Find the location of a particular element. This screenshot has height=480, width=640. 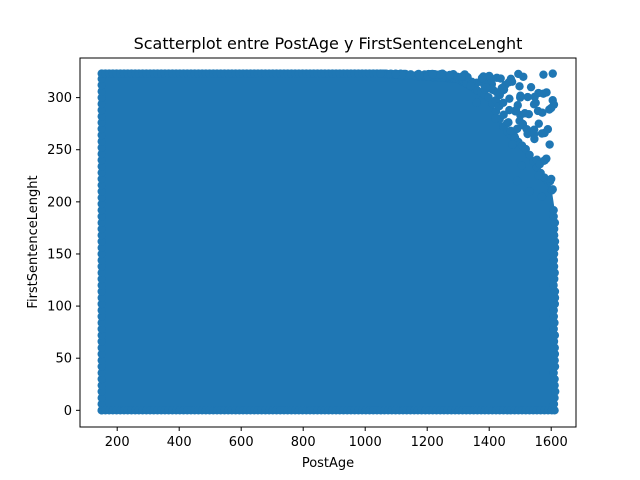

x-tick-label: 800 is located at coordinates (303, 442).